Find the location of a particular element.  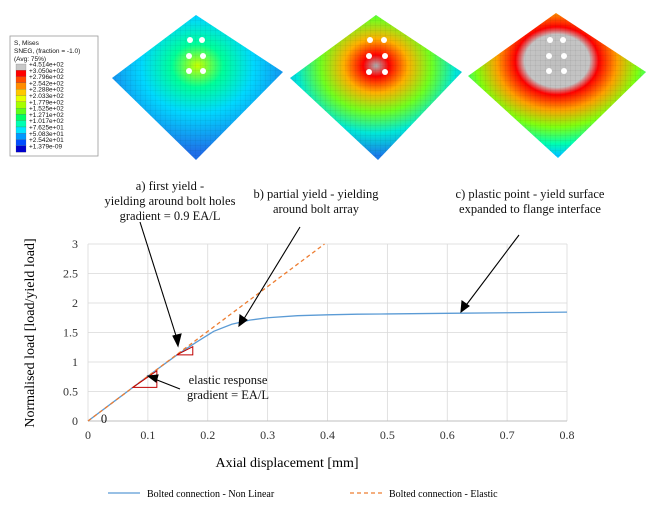

annotation-line: gradient = 0.9 EA/L is located at coordinates (170, 216).